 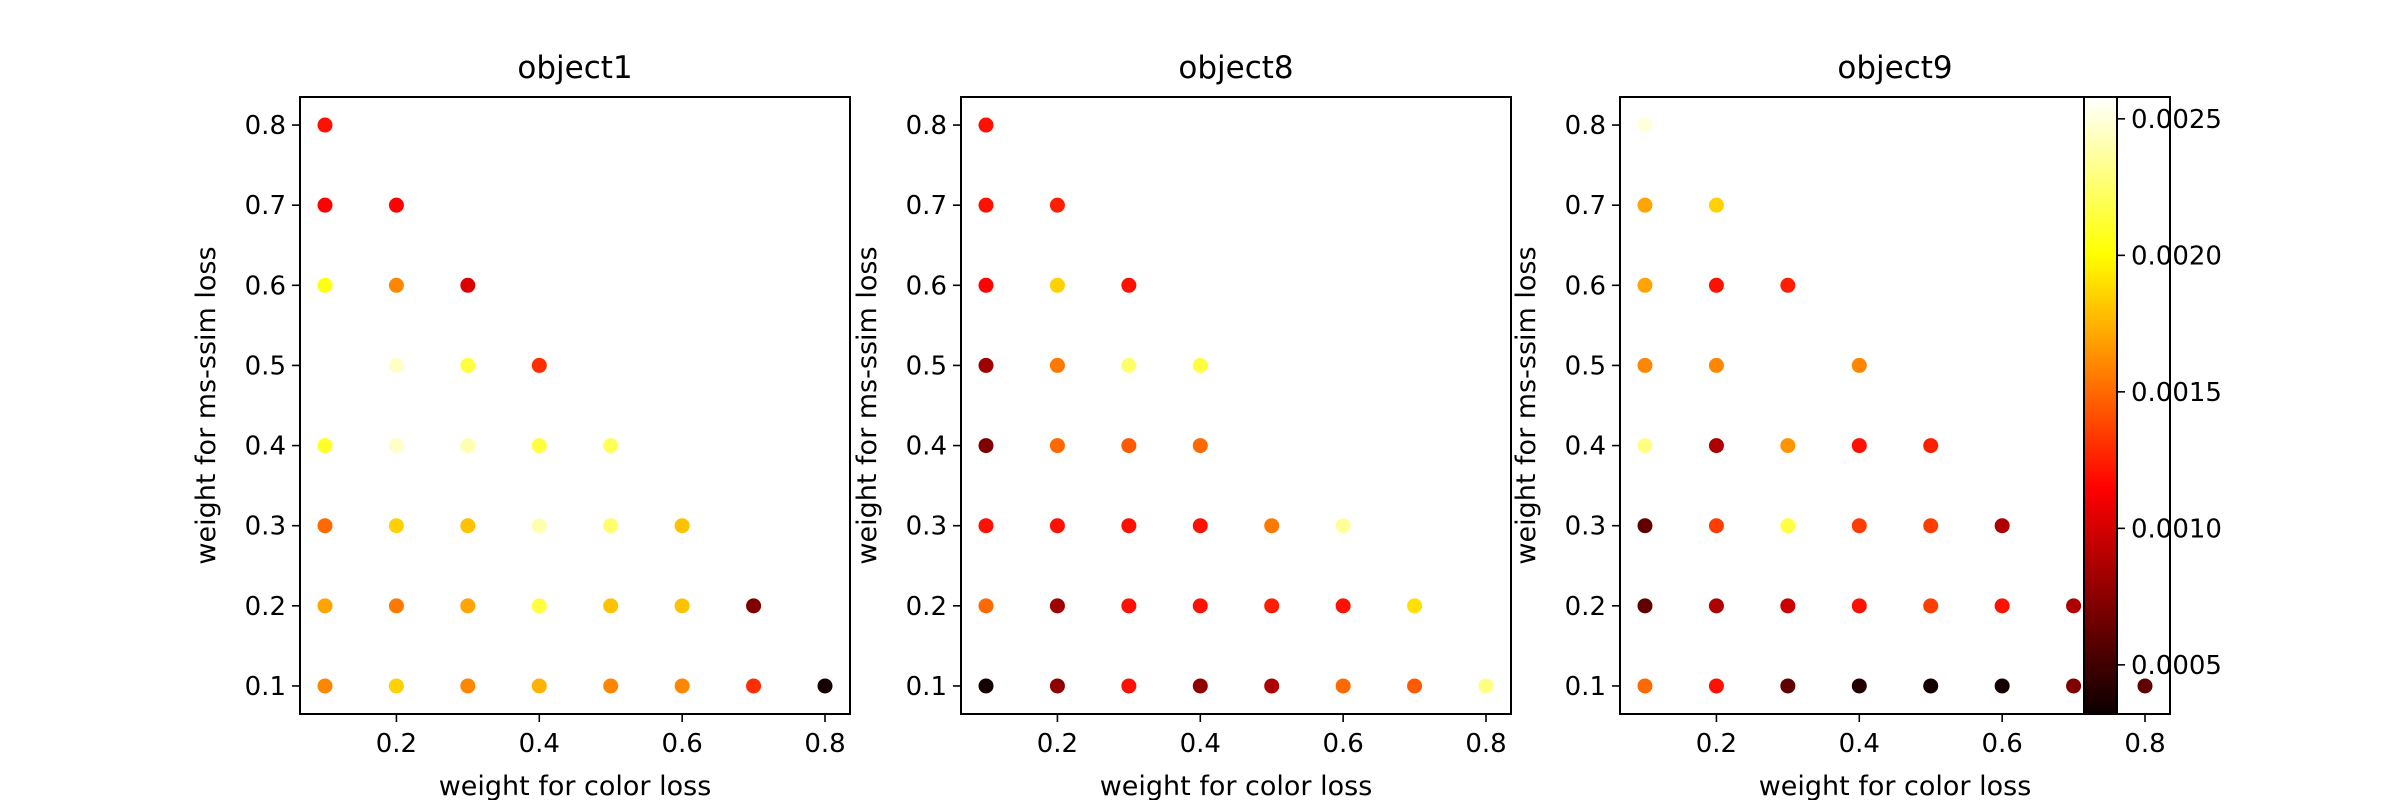 I want to click on y-tick-label: 0.3, so click(x=926, y=527).